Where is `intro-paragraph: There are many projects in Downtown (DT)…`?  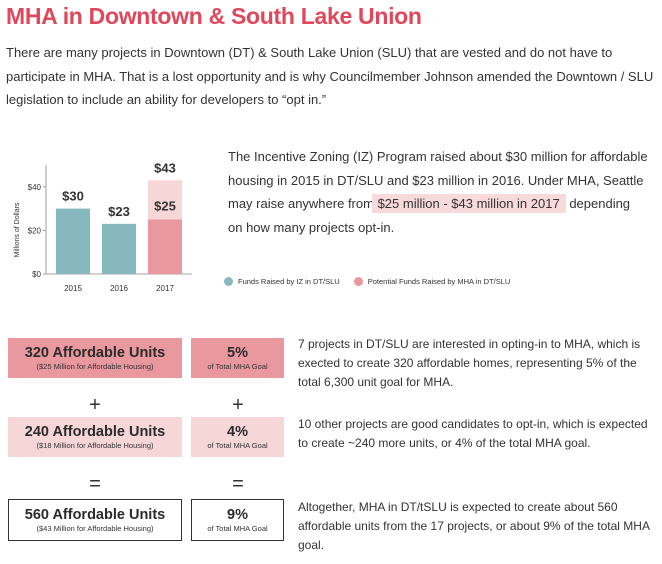
intro-paragraph: There are many projects in Downtown (DT)… is located at coordinates (330, 76).